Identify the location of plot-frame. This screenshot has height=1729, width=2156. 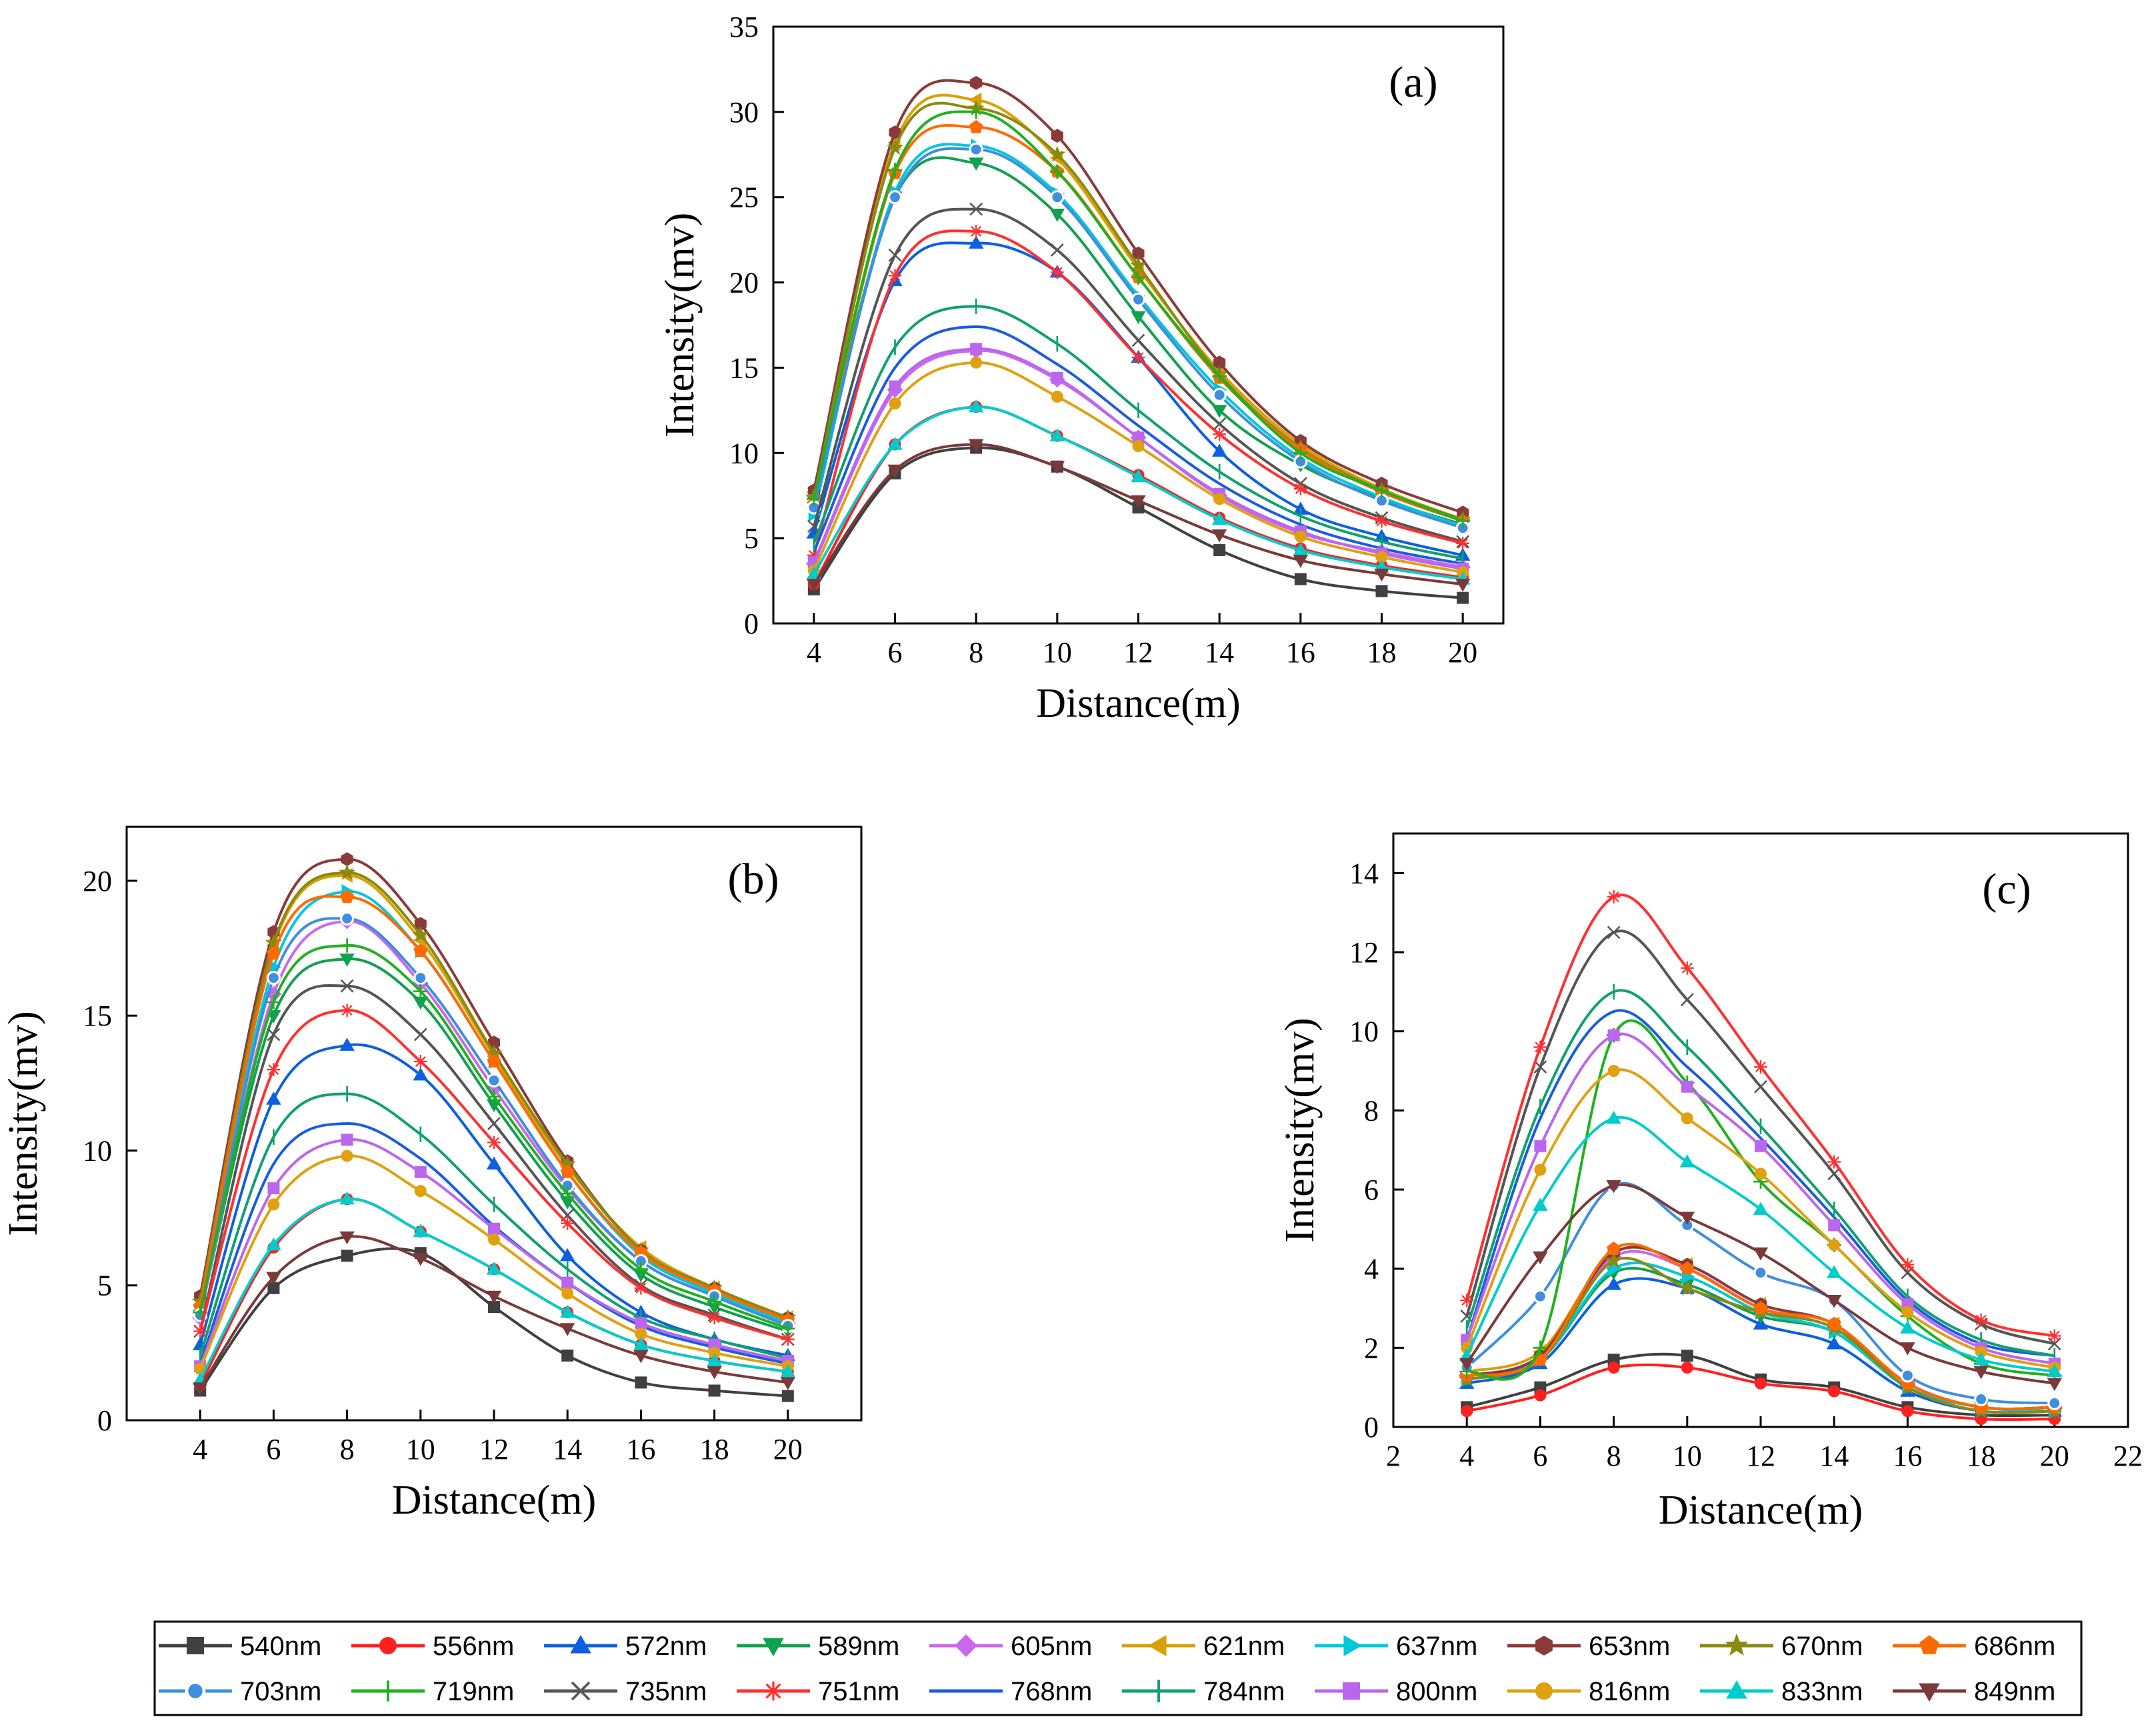
(1138, 325).